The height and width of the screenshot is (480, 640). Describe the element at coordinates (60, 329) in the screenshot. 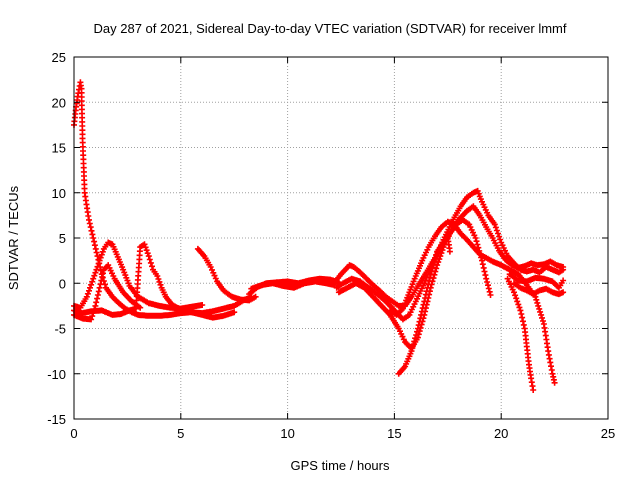

I see `y-tick-label: -5` at that location.